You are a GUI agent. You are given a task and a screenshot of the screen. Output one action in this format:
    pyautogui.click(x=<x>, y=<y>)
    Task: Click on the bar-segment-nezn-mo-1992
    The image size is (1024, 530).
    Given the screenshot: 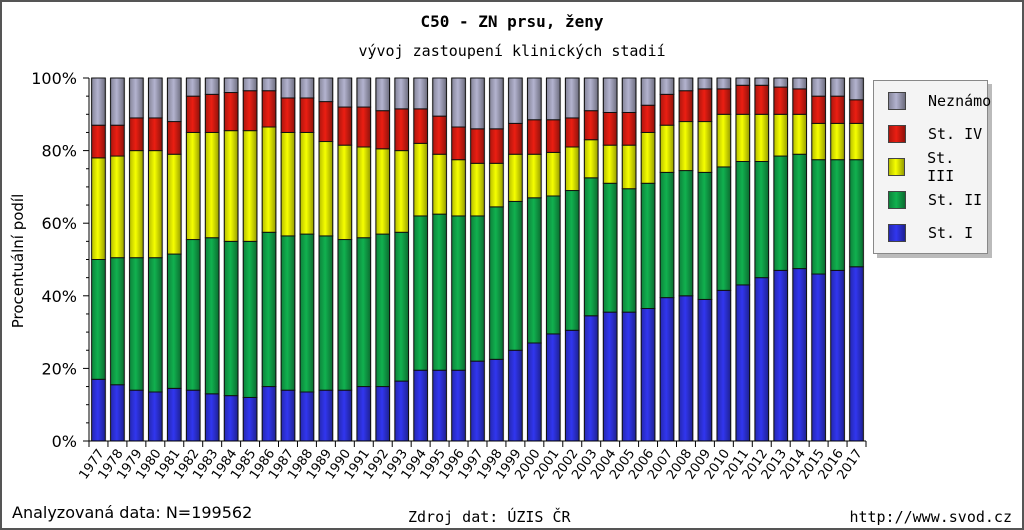 What is the action you would take?
    pyautogui.click(x=383, y=94)
    